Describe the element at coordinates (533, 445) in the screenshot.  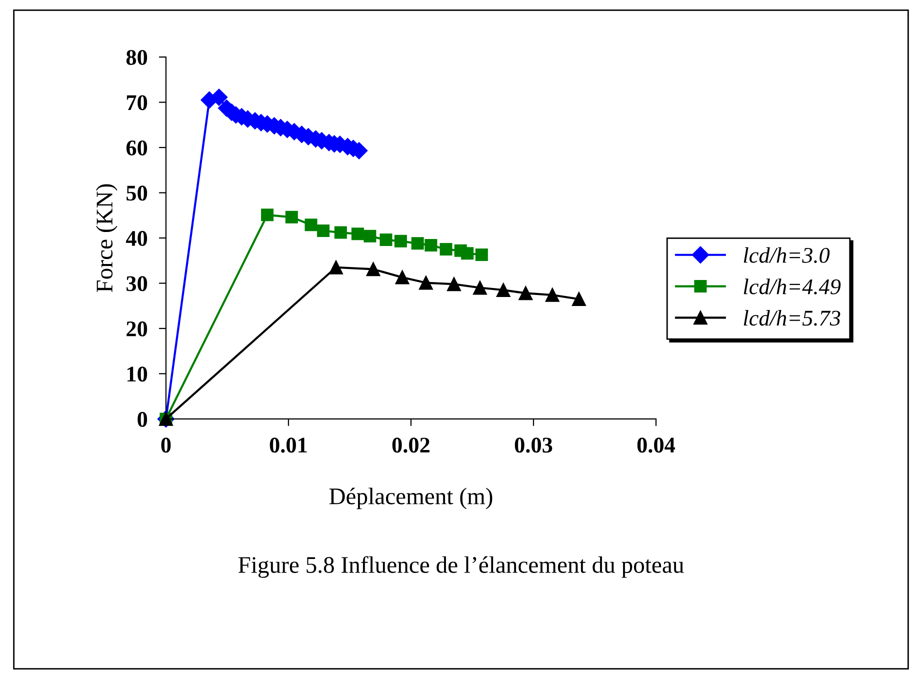
I see `x-tick-label: 0.03` at that location.